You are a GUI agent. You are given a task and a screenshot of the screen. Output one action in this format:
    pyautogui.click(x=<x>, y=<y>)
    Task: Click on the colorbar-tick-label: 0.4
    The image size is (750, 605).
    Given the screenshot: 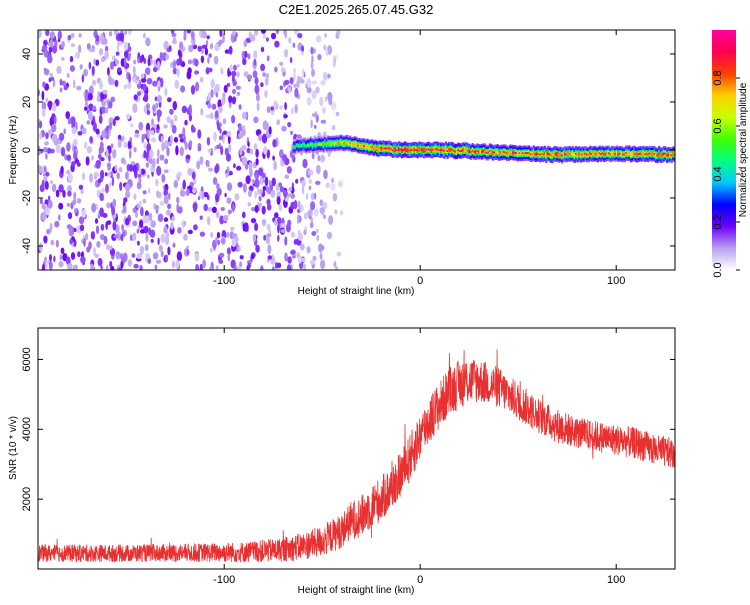 What is the action you would take?
    pyautogui.click(x=718, y=173)
    